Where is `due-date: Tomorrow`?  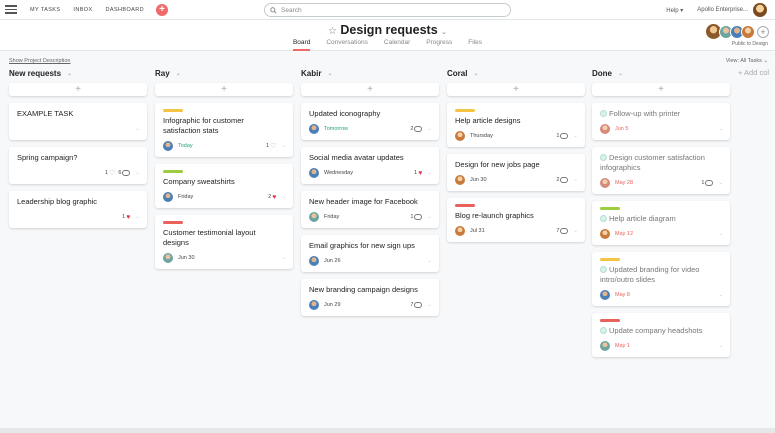 due-date: Tomorrow is located at coordinates (336, 129).